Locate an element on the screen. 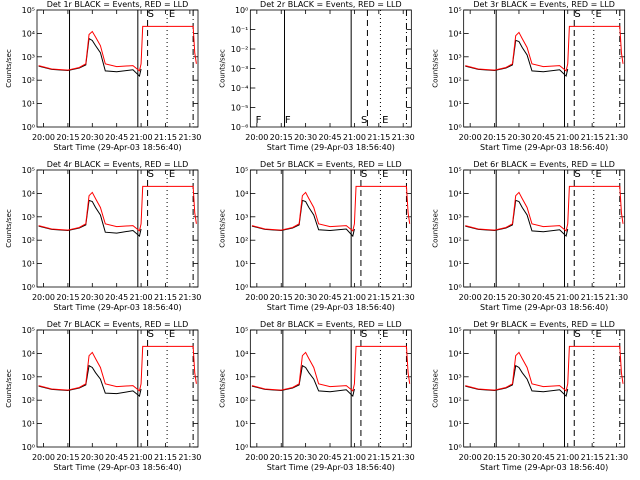  y-tick-label: 10⁻² is located at coordinates (240, 49).